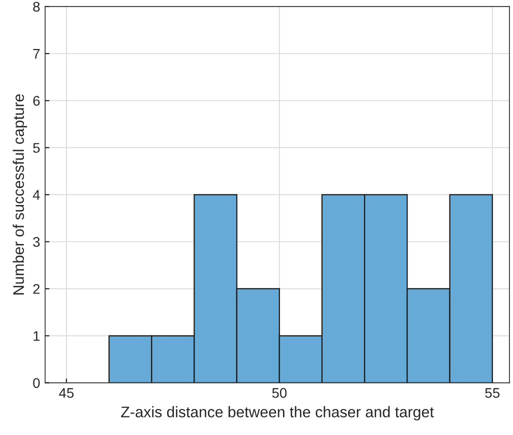 The image size is (513, 435). I want to click on x-tick-label: 45, so click(66, 393).